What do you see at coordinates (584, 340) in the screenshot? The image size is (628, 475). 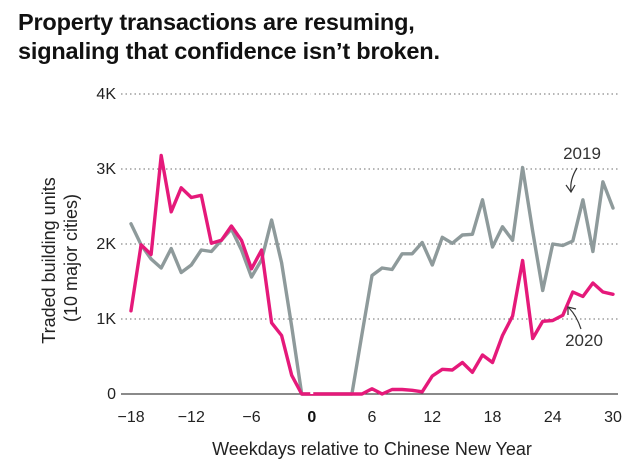 I see `series-annotation-2020: 2020` at bounding box center [584, 340].